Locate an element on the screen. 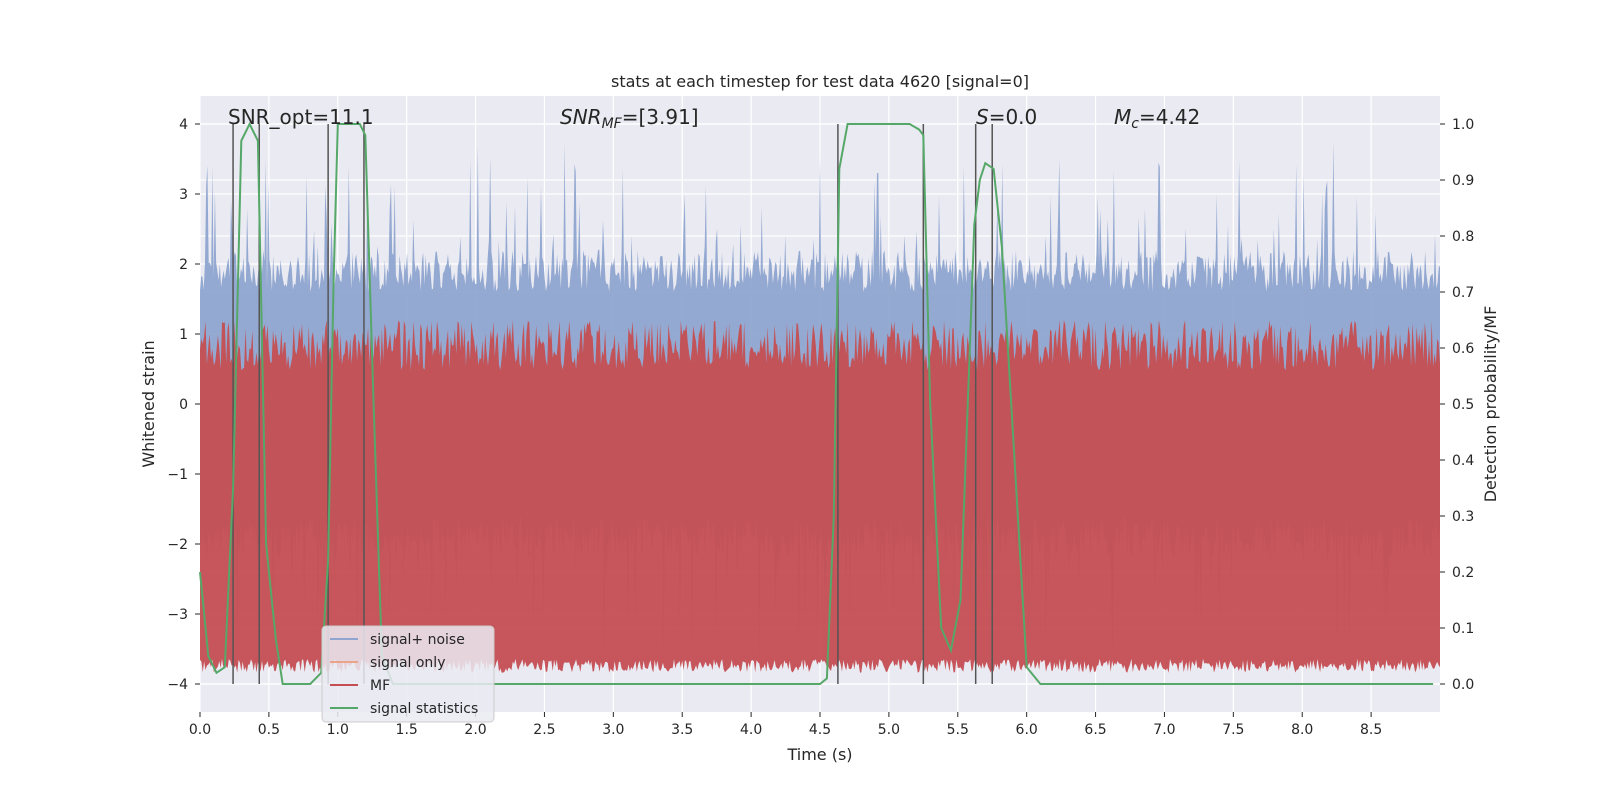 This screenshot has width=1600, height=800. annotation-mc: Mc=4.42 is located at coordinates (1157, 118).